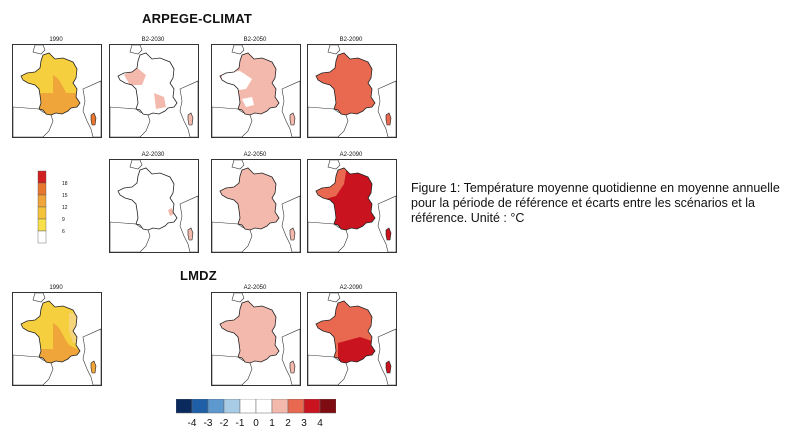  Describe the element at coordinates (272, 423) in the screenshot. I see `anomaly-tick-label: 1` at that location.